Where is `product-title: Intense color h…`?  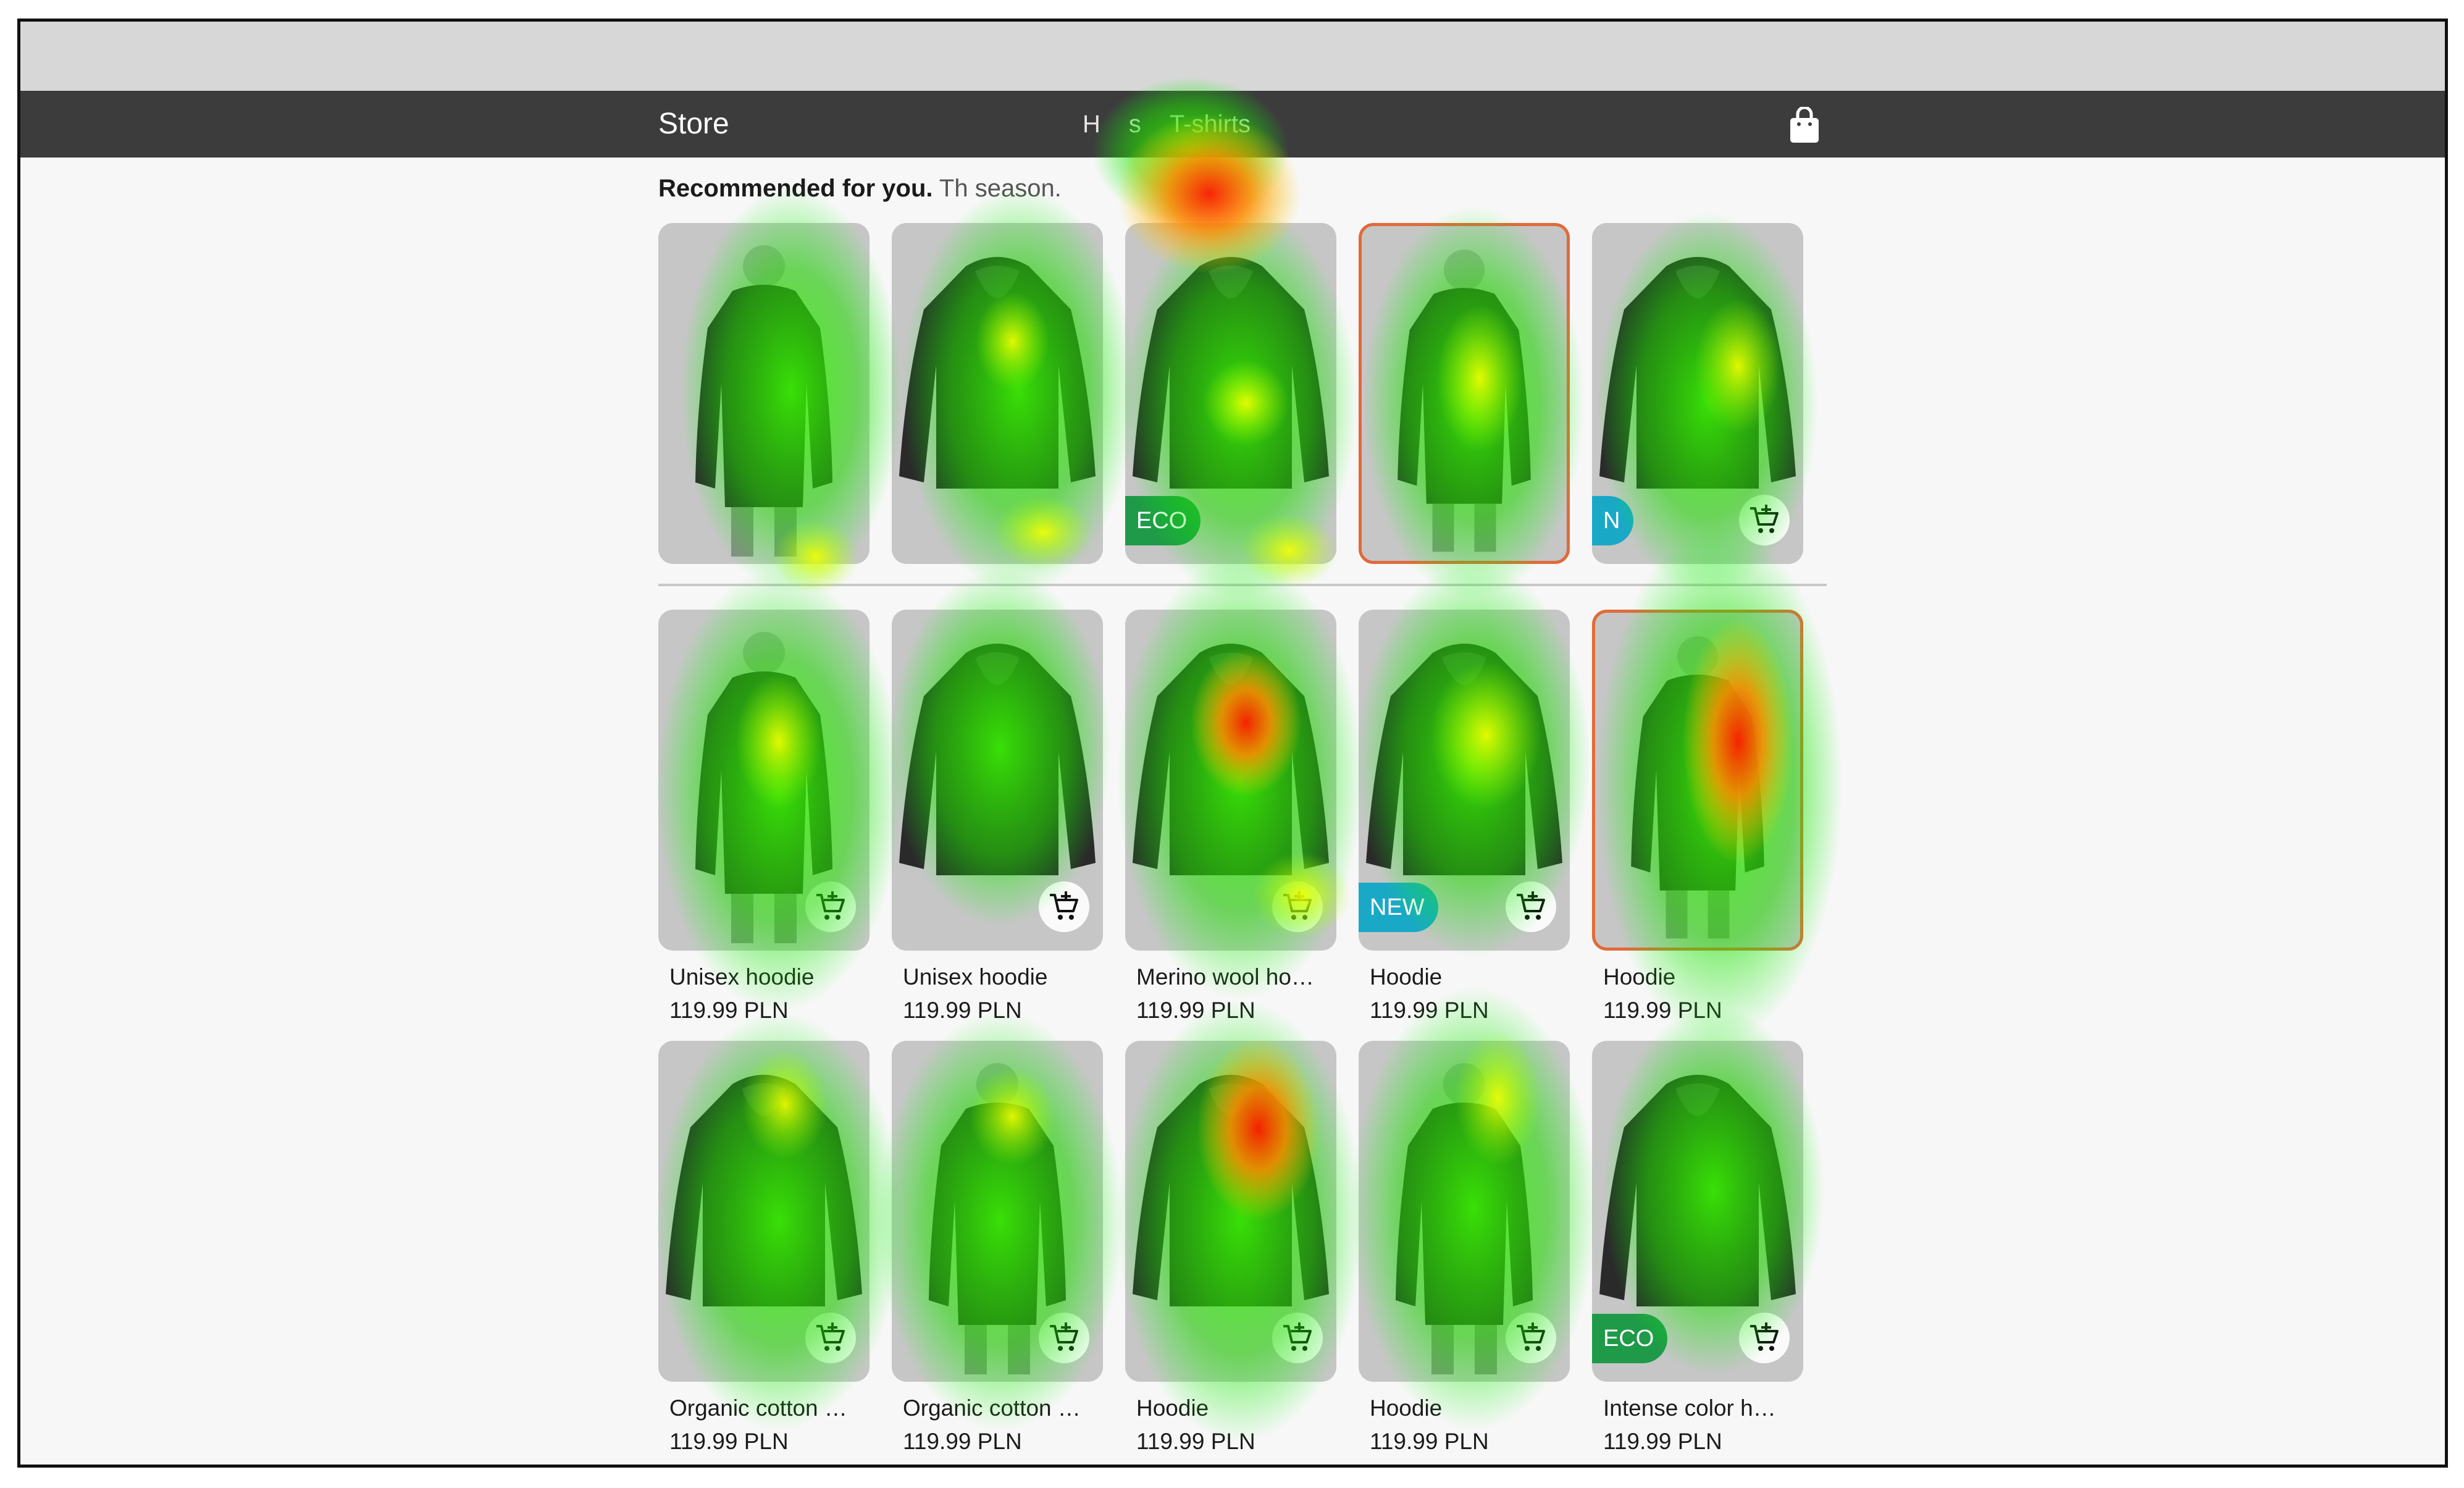 product-title: Intense color h… is located at coordinates (1690, 1408).